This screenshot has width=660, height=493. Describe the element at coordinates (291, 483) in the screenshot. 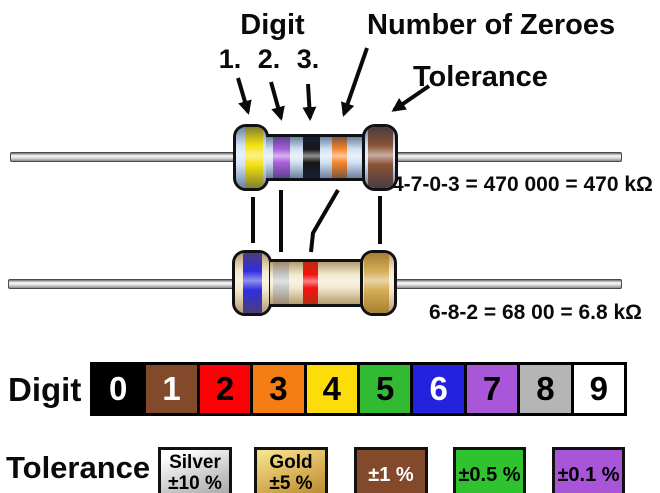

I see `tolerance-box-line: ±5 %` at that location.